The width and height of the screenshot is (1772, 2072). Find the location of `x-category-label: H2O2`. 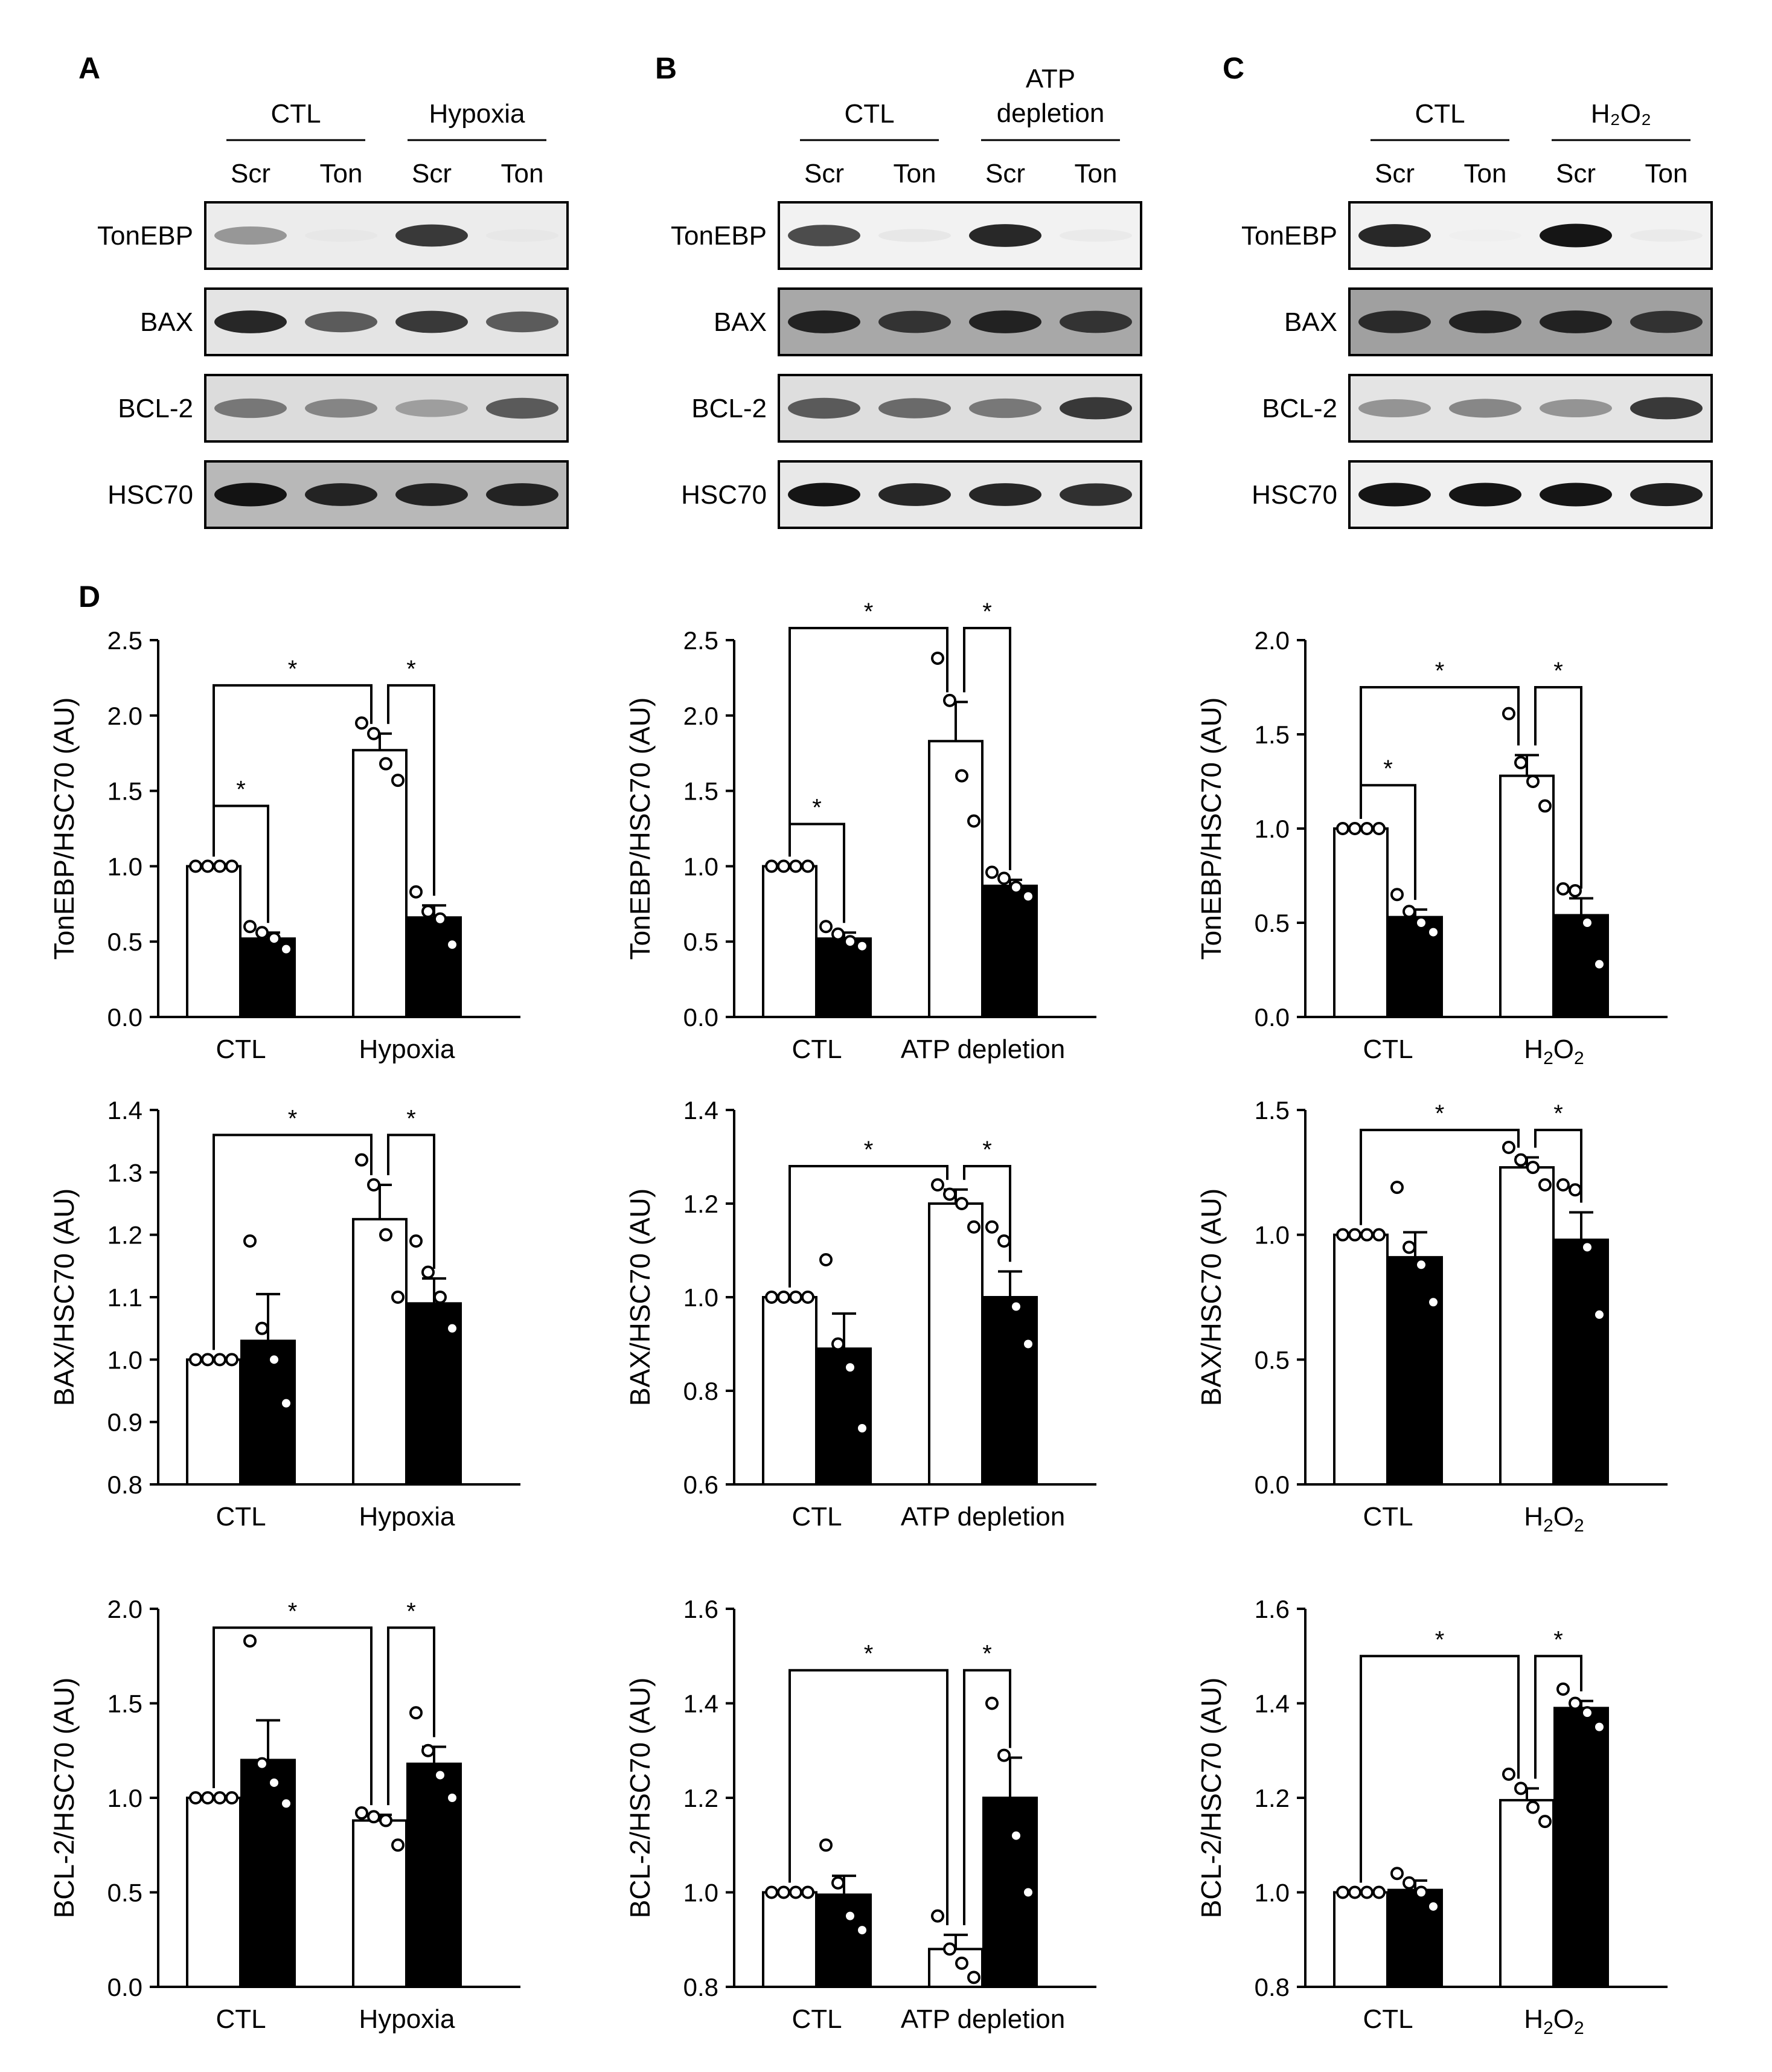

x-category-label: H2O2 is located at coordinates (1554, 1519).